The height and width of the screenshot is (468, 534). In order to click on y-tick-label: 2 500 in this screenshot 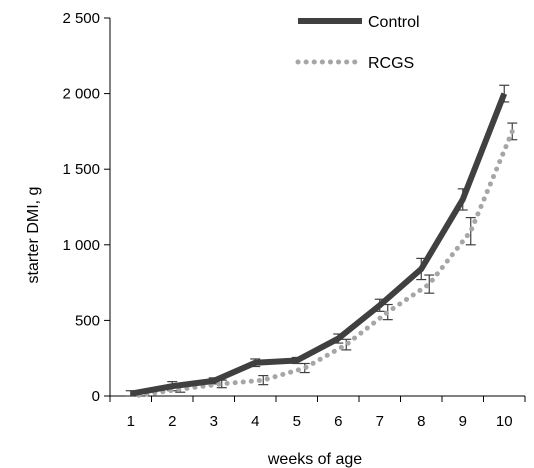, I will do `click(81, 18)`.